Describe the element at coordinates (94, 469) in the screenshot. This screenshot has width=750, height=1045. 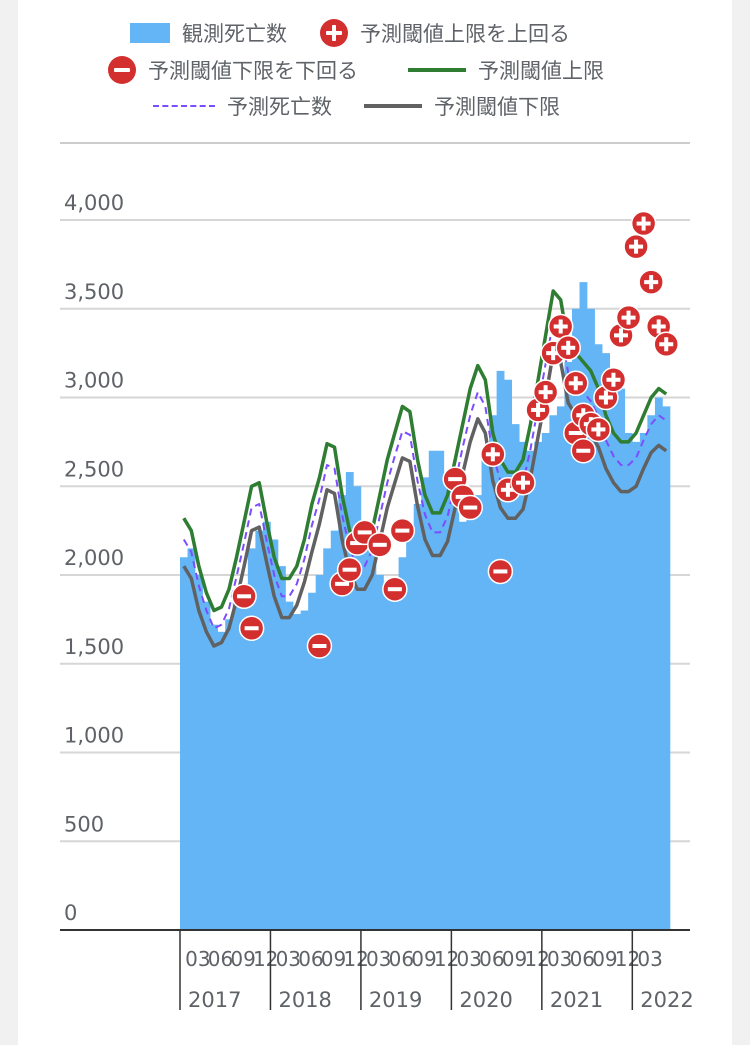
I see `y-tick-label: 2,500` at that location.